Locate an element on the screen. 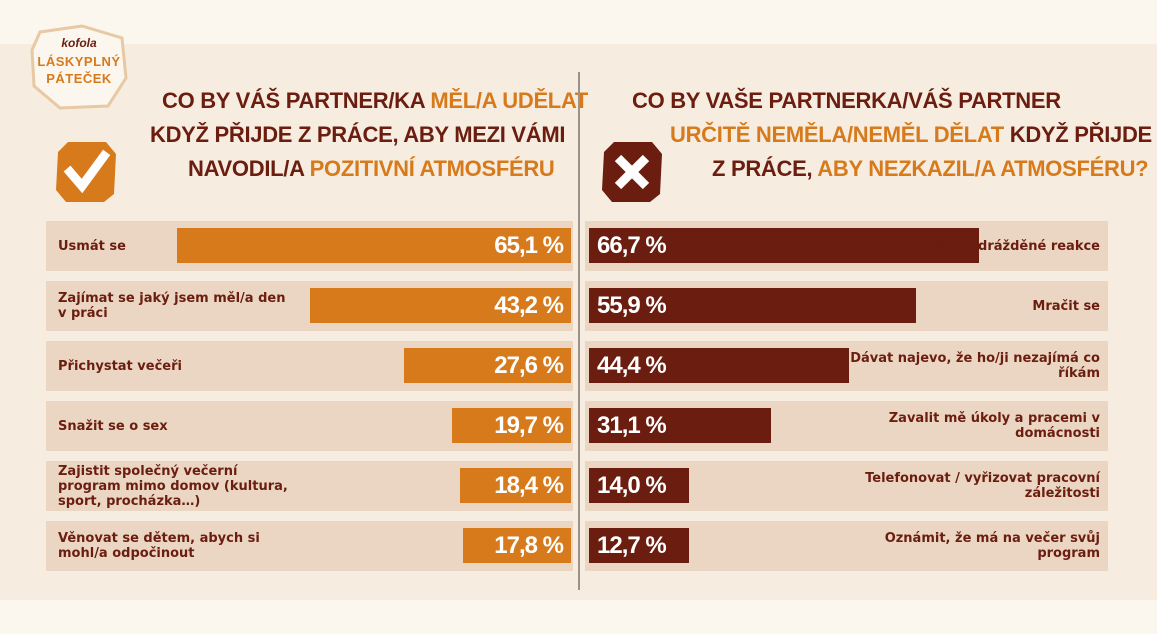  right-bar: 44,4 % is located at coordinates (719, 365).